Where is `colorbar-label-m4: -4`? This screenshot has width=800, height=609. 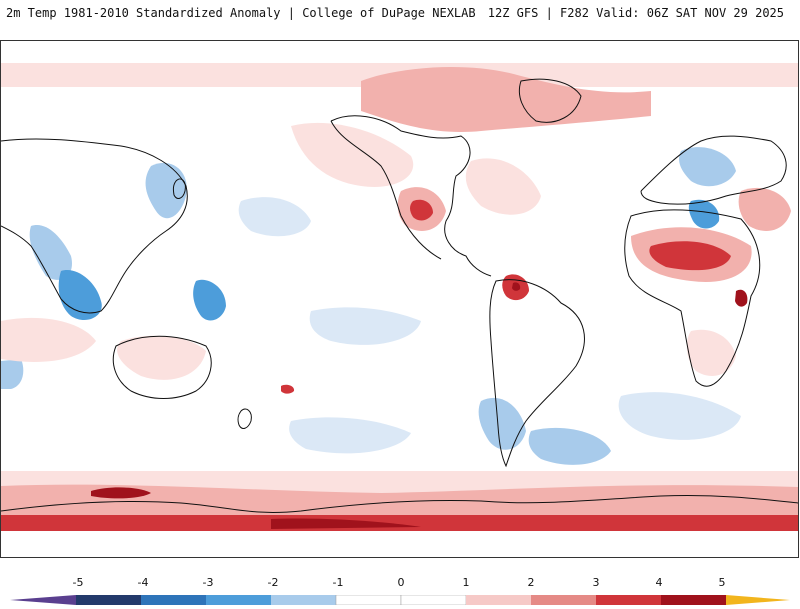
colorbar-label-m4: -4 is located at coordinates (143, 582).